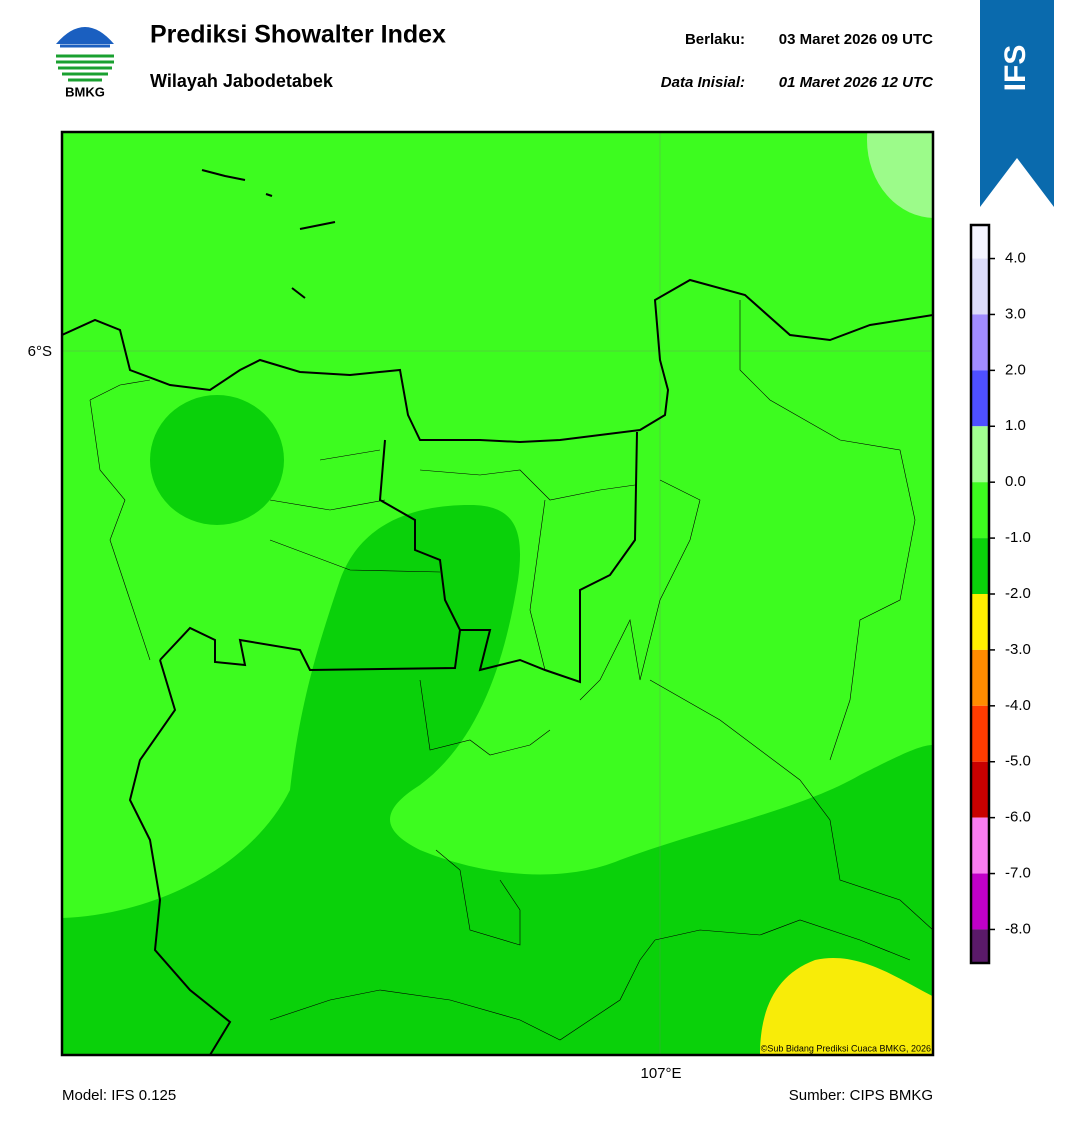 This screenshot has height=1133, width=1068. Describe the element at coordinates (856, 39) in the screenshot. I see `valid-time: 03 Maret 2026 09 UTC` at that location.